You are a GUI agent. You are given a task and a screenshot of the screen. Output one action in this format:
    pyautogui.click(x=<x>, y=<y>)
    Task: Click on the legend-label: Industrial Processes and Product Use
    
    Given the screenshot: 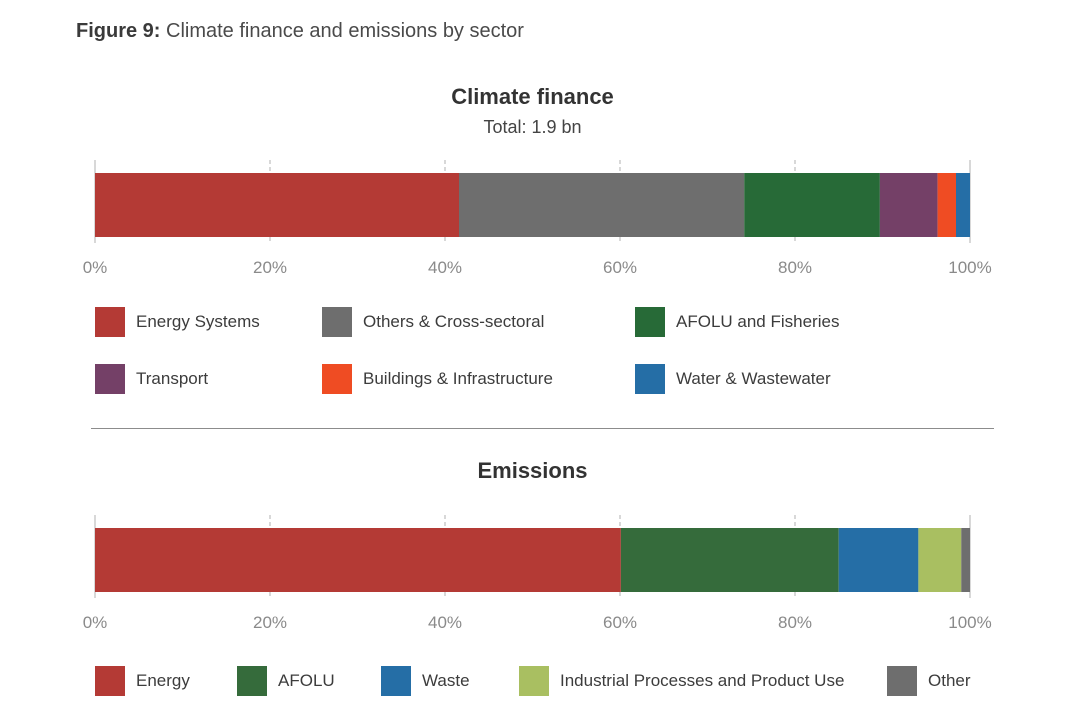 What is the action you would take?
    pyautogui.click(x=702, y=680)
    